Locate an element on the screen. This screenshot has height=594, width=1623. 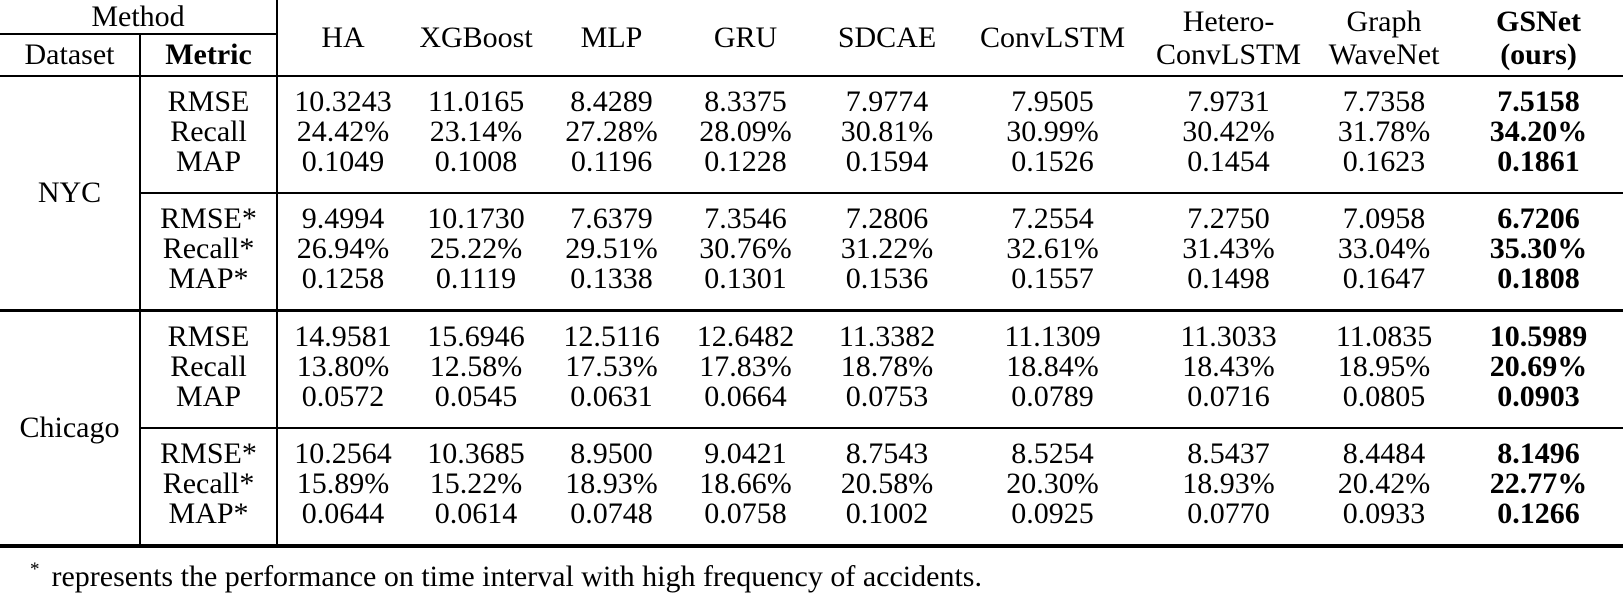
method-header: Method is located at coordinates (139, 17).